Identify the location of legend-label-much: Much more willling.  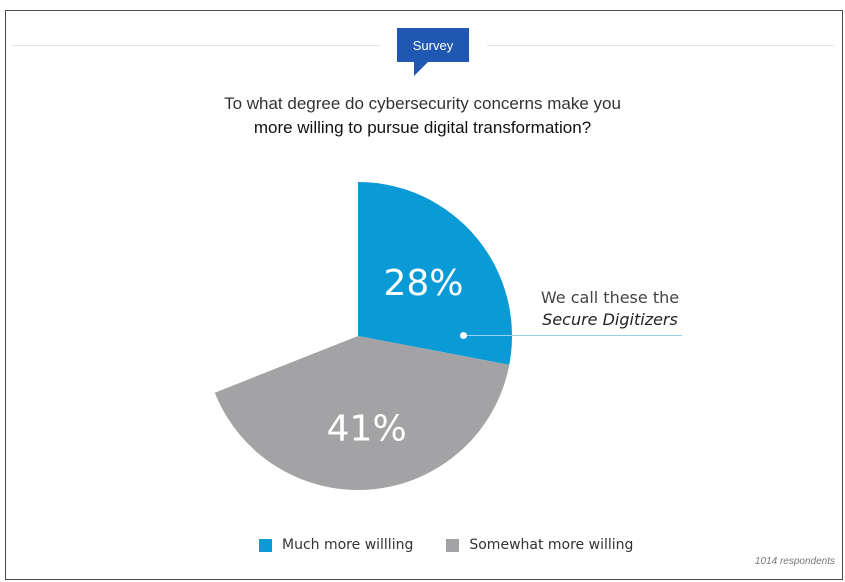
(348, 545).